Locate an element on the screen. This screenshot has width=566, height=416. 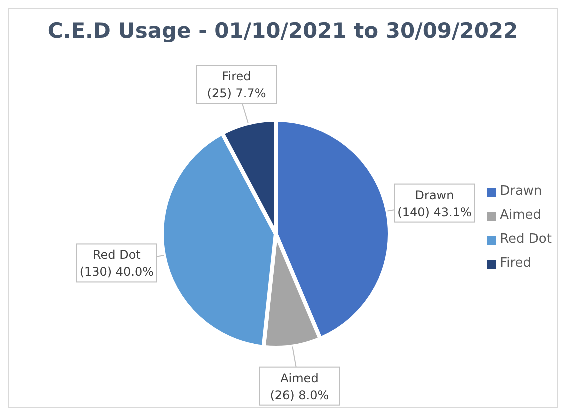
legend-label: Drawn is located at coordinates (521, 192).